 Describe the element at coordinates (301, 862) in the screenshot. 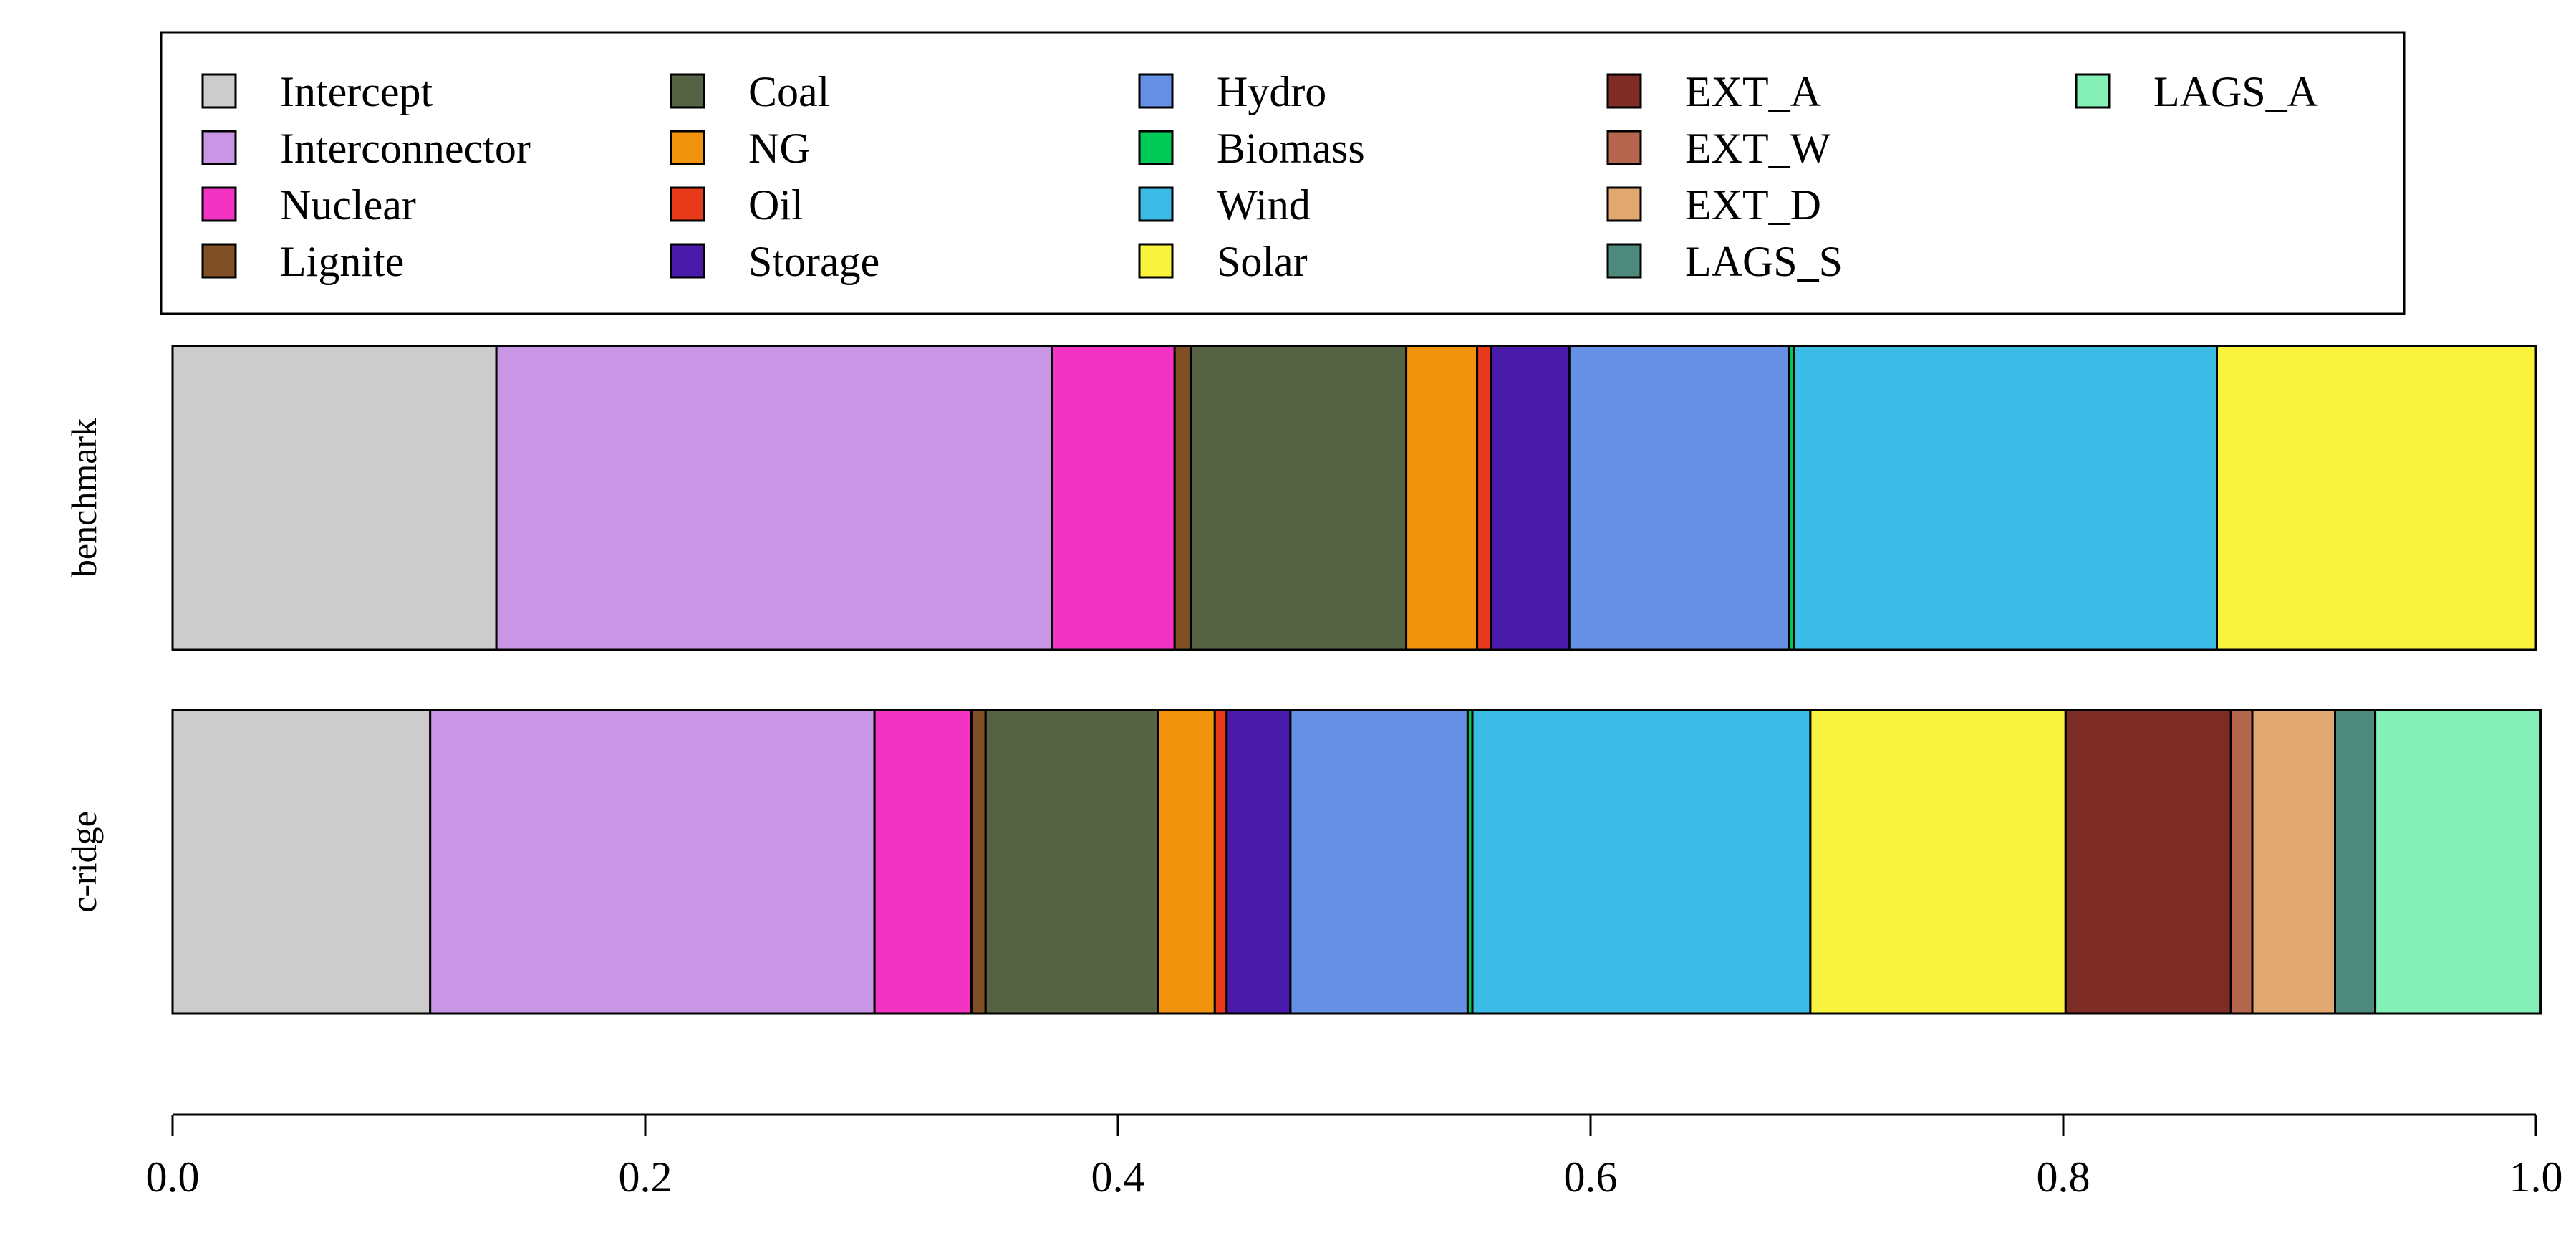

I see `bar-segment-c-ridge-intercept` at that location.